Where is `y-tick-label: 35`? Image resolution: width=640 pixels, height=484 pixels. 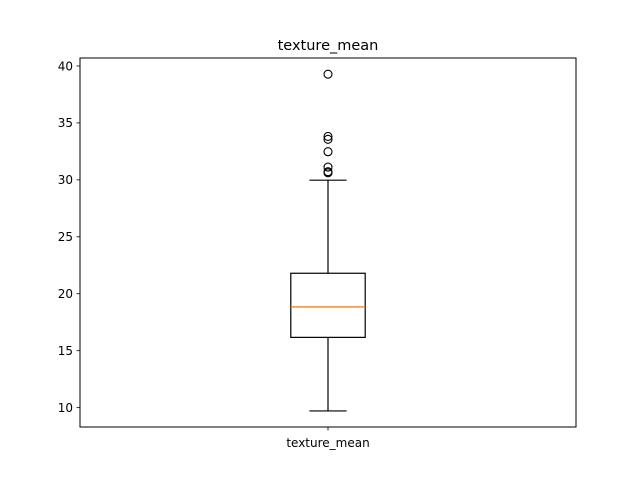 y-tick-label: 35 is located at coordinates (65, 123).